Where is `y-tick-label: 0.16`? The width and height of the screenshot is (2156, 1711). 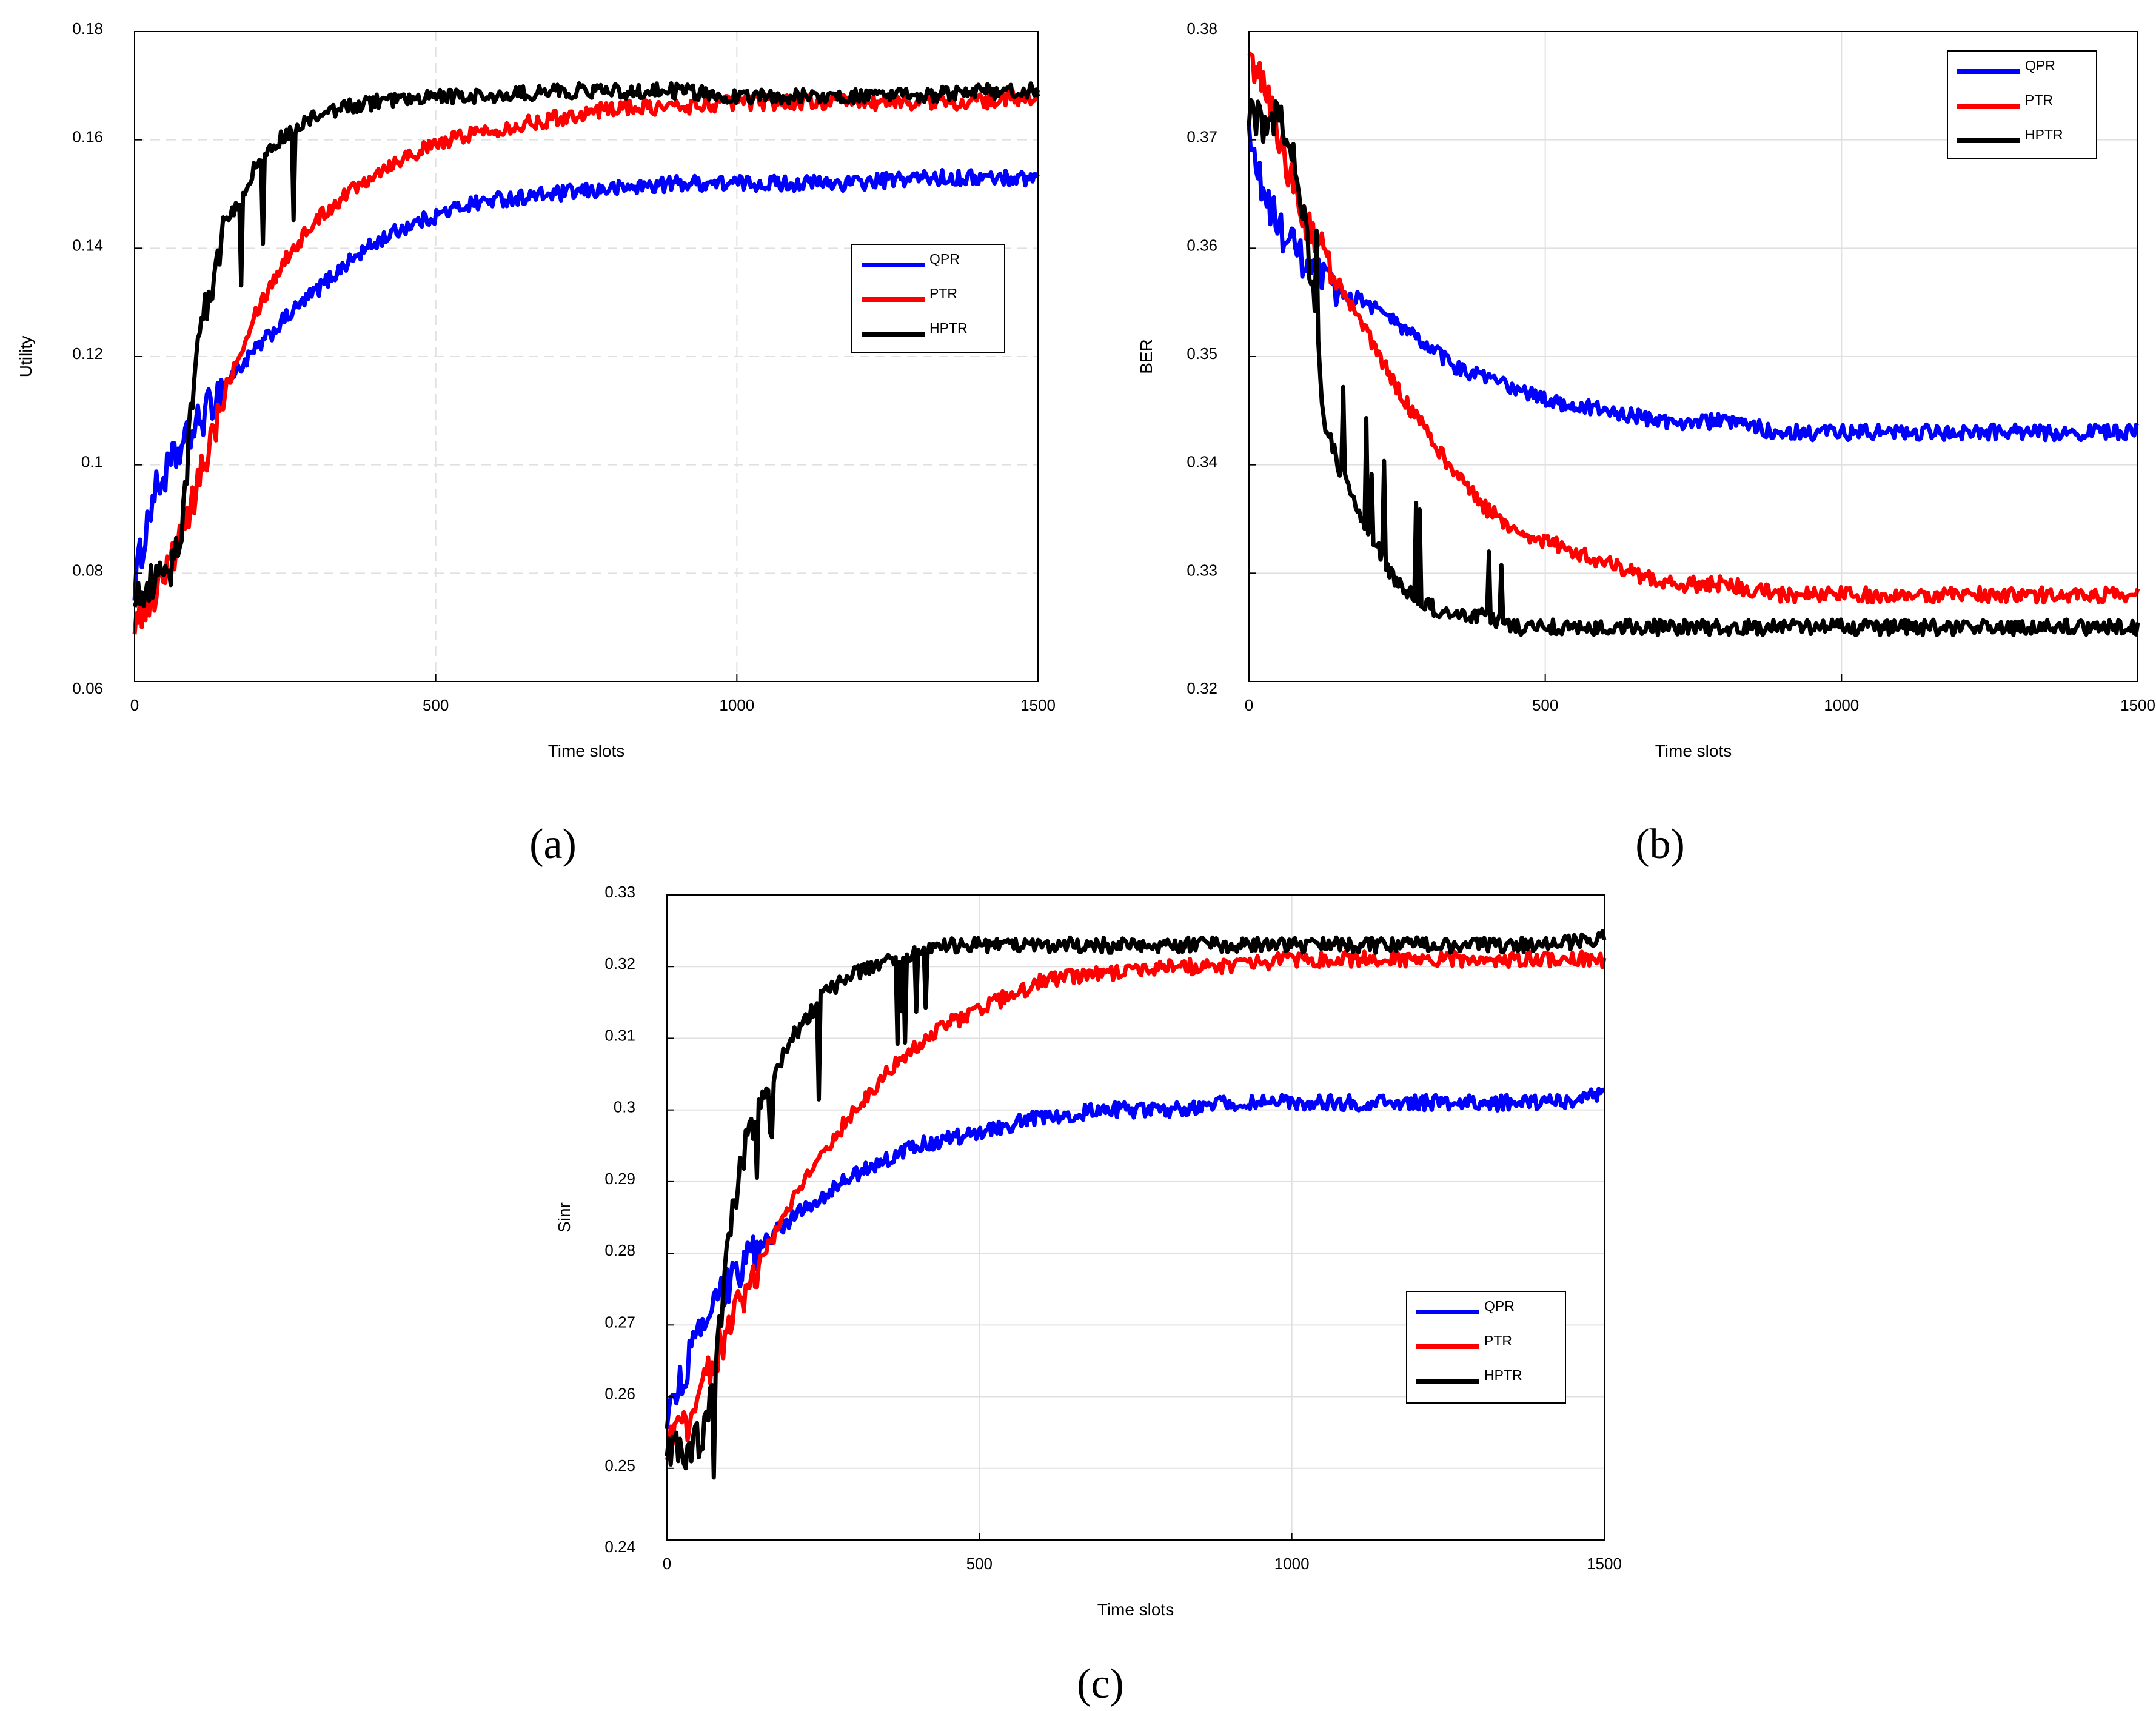 y-tick-label: 0.16 is located at coordinates (87, 137).